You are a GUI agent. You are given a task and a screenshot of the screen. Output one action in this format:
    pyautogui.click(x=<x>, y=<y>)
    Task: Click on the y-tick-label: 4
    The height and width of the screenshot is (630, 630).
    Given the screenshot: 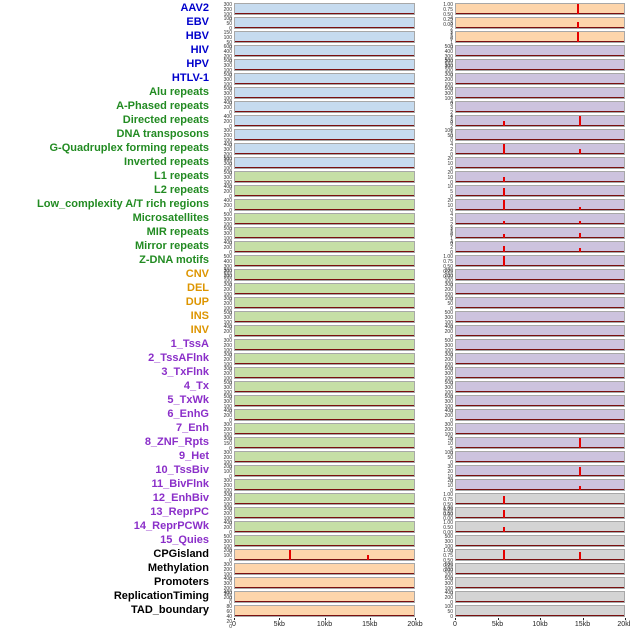 What is the action you would take?
    pyautogui.click(x=451, y=145)
    